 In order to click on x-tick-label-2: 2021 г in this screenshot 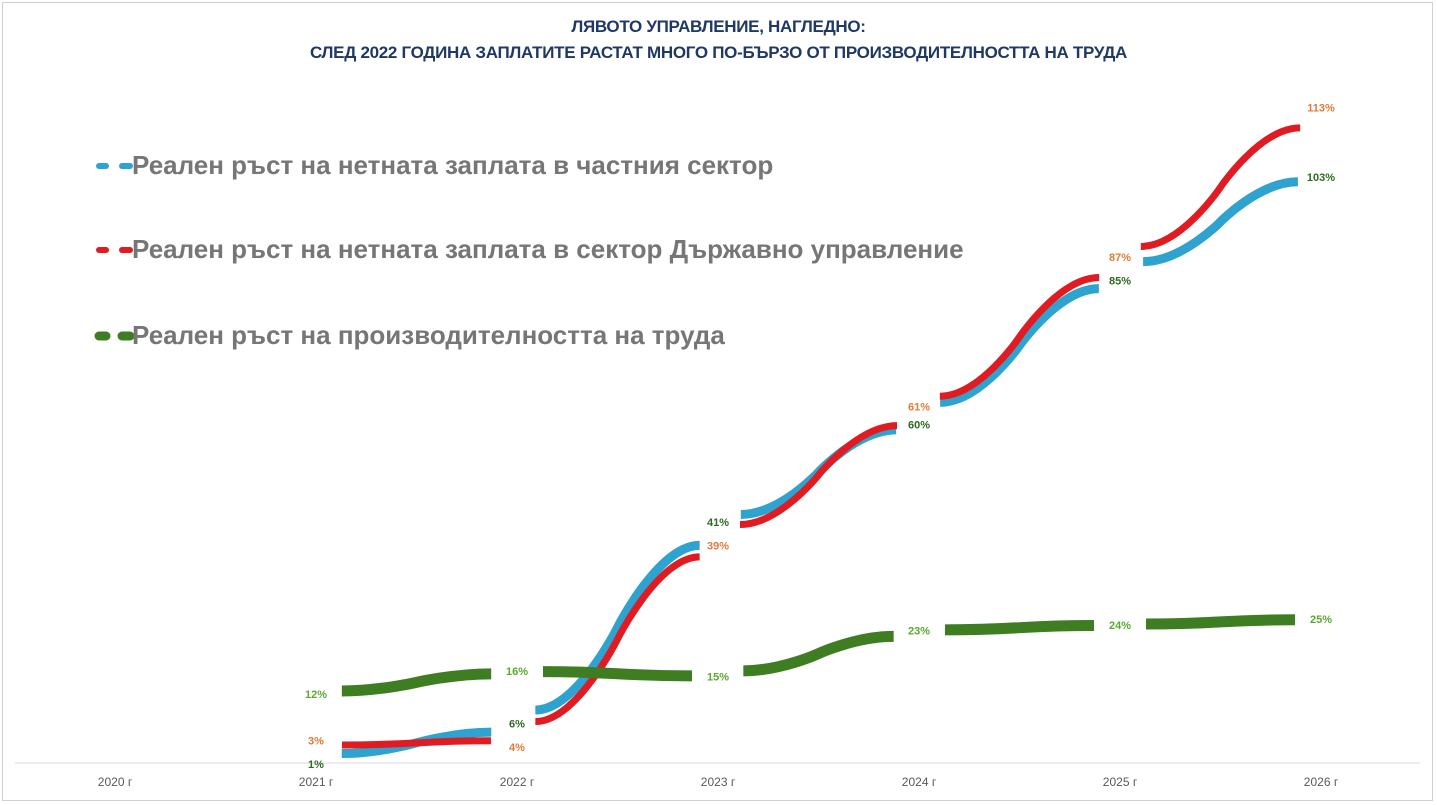, I will do `click(316, 782)`.